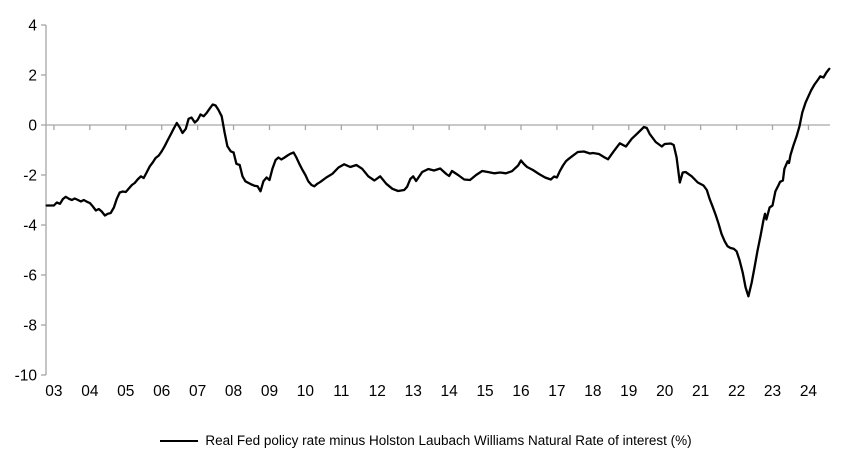  Describe the element at coordinates (772, 391) in the screenshot. I see `x-tick-label: 23` at that location.